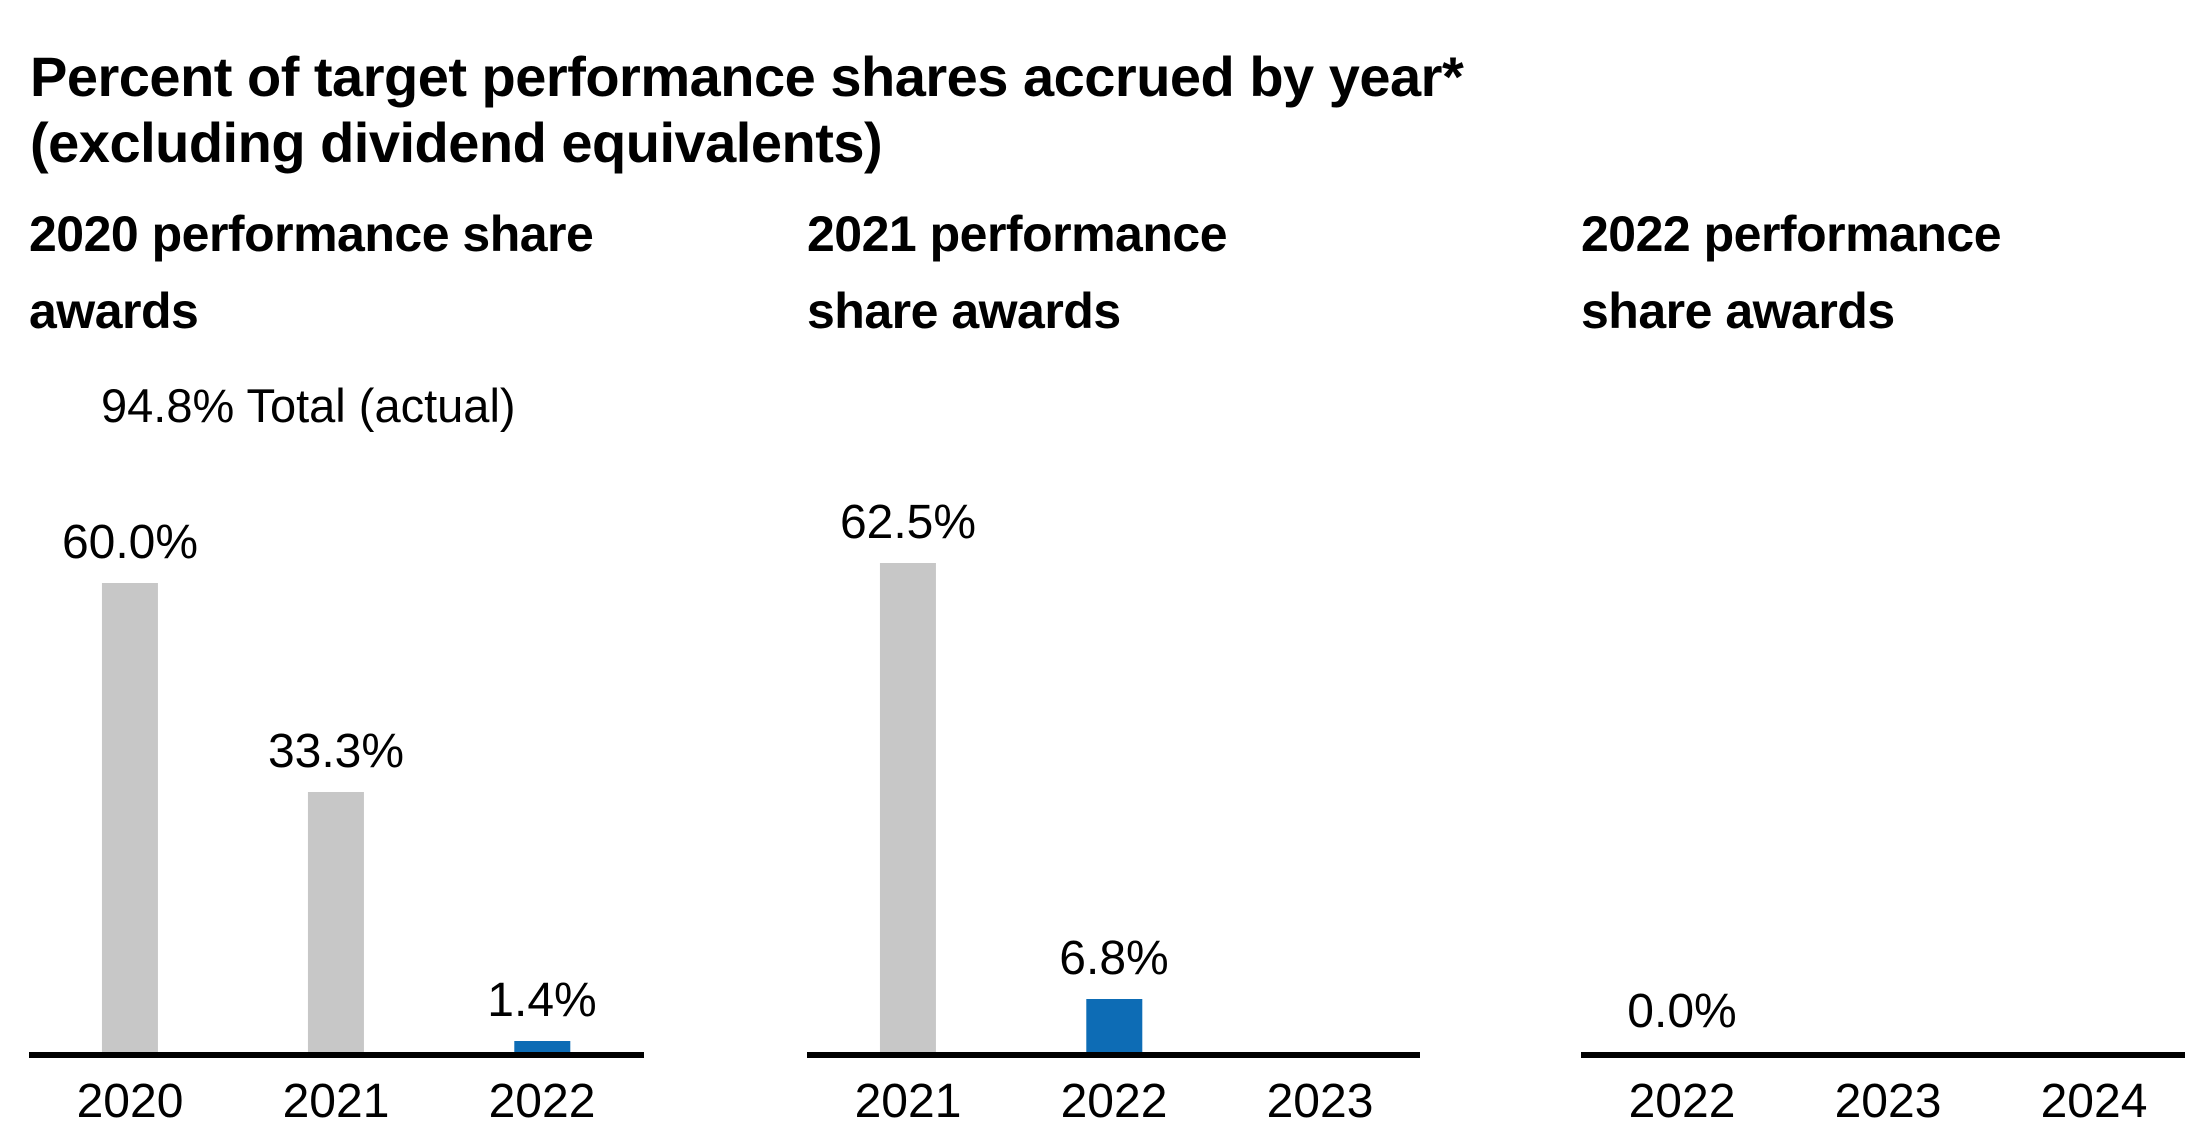  What do you see at coordinates (2094, 1101) in the screenshot?
I see `x-axis-label: 2024` at bounding box center [2094, 1101].